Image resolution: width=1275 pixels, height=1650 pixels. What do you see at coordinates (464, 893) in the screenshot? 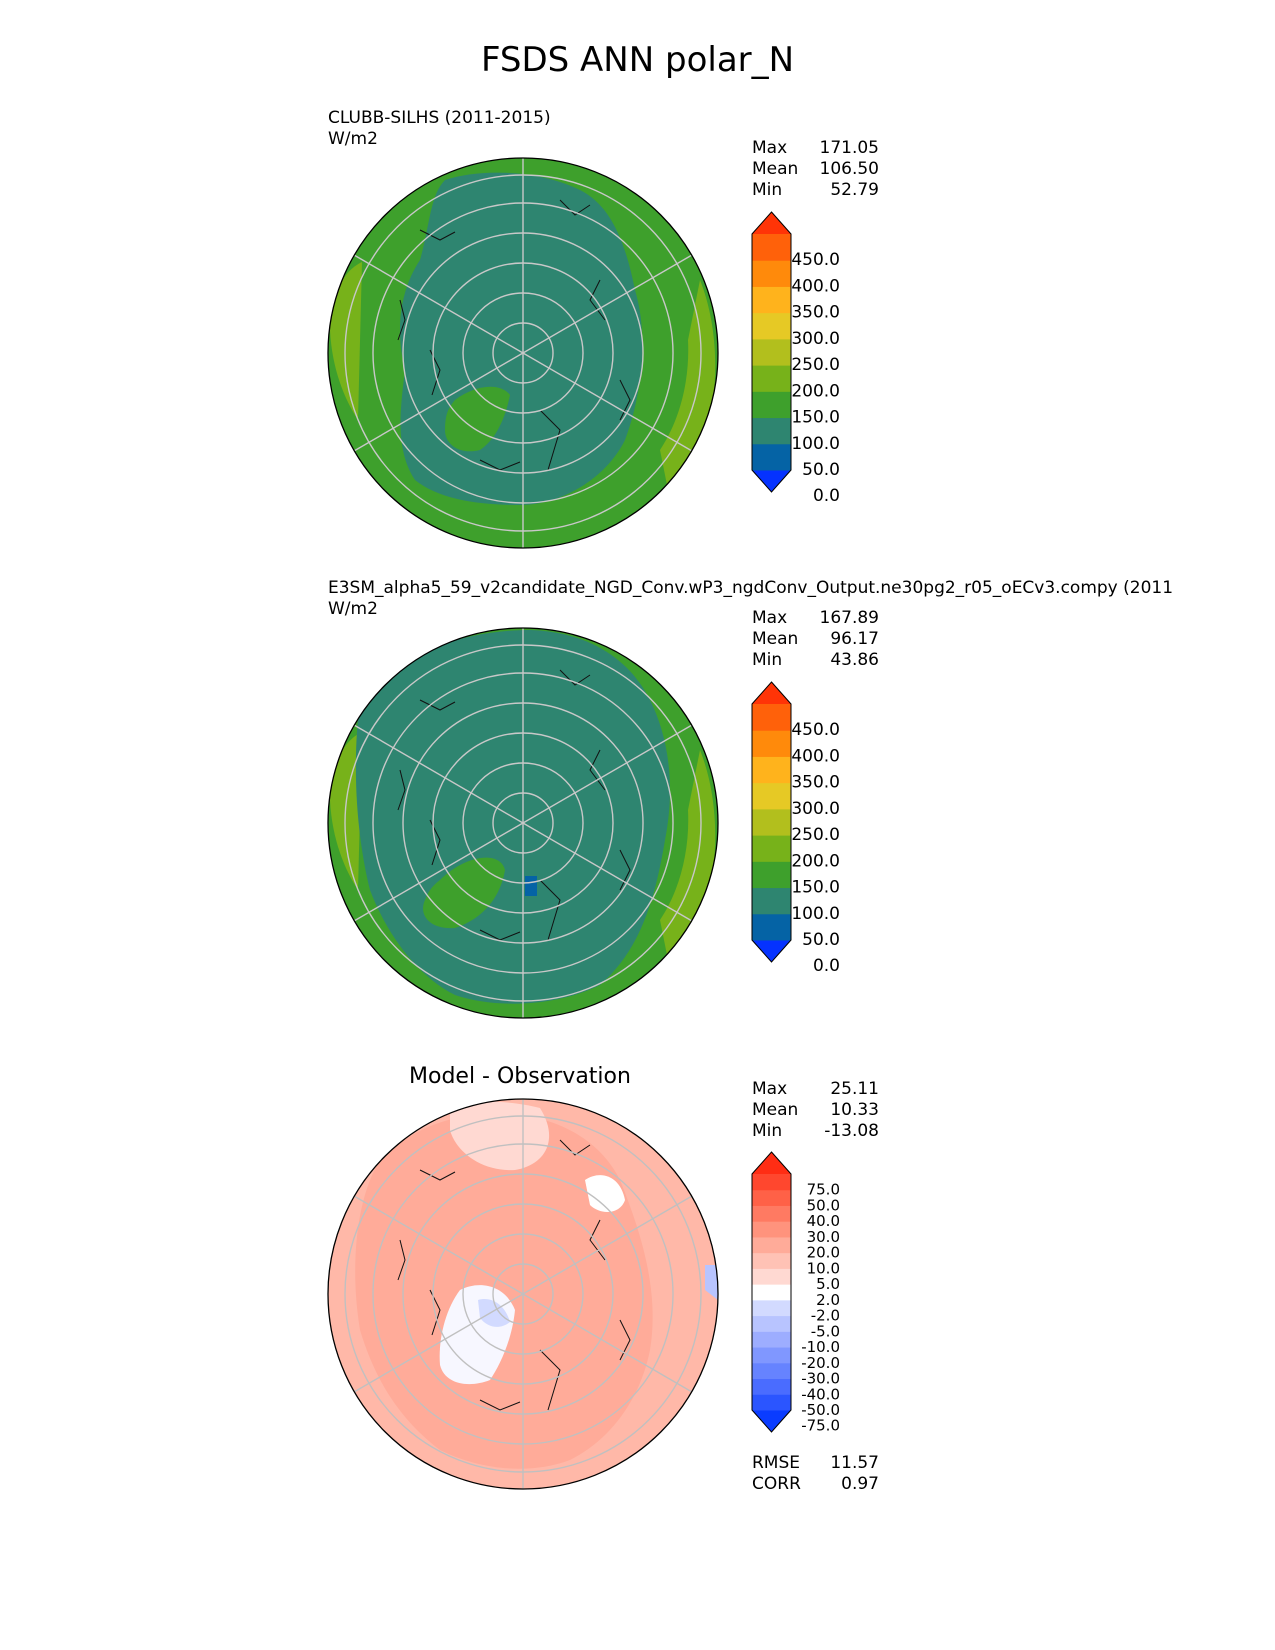
I see `map-2-greenland-region` at bounding box center [464, 893].